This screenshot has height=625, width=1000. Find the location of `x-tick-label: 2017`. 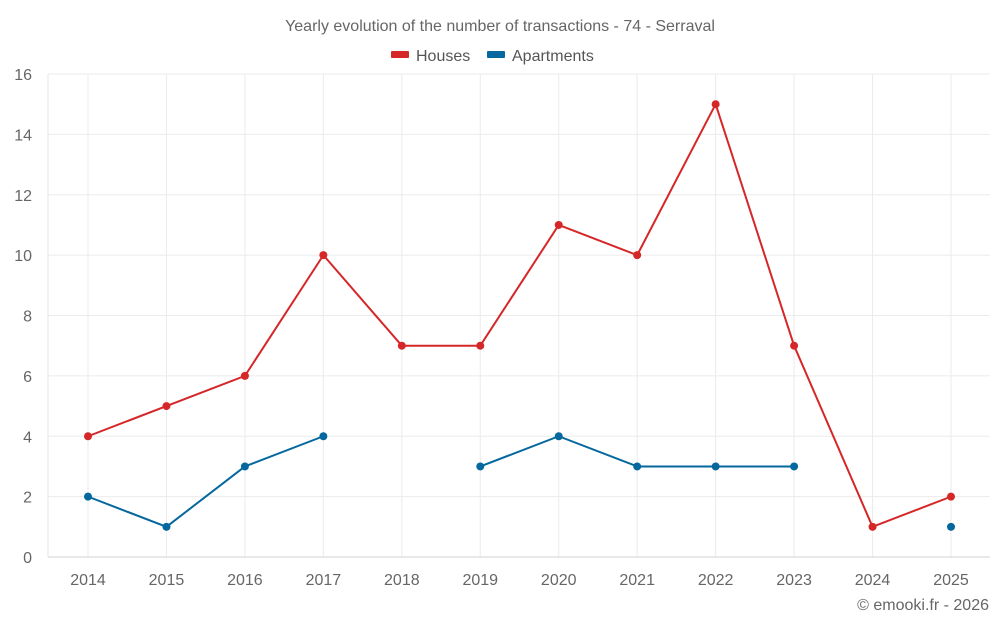

x-tick-label: 2017 is located at coordinates (324, 580).